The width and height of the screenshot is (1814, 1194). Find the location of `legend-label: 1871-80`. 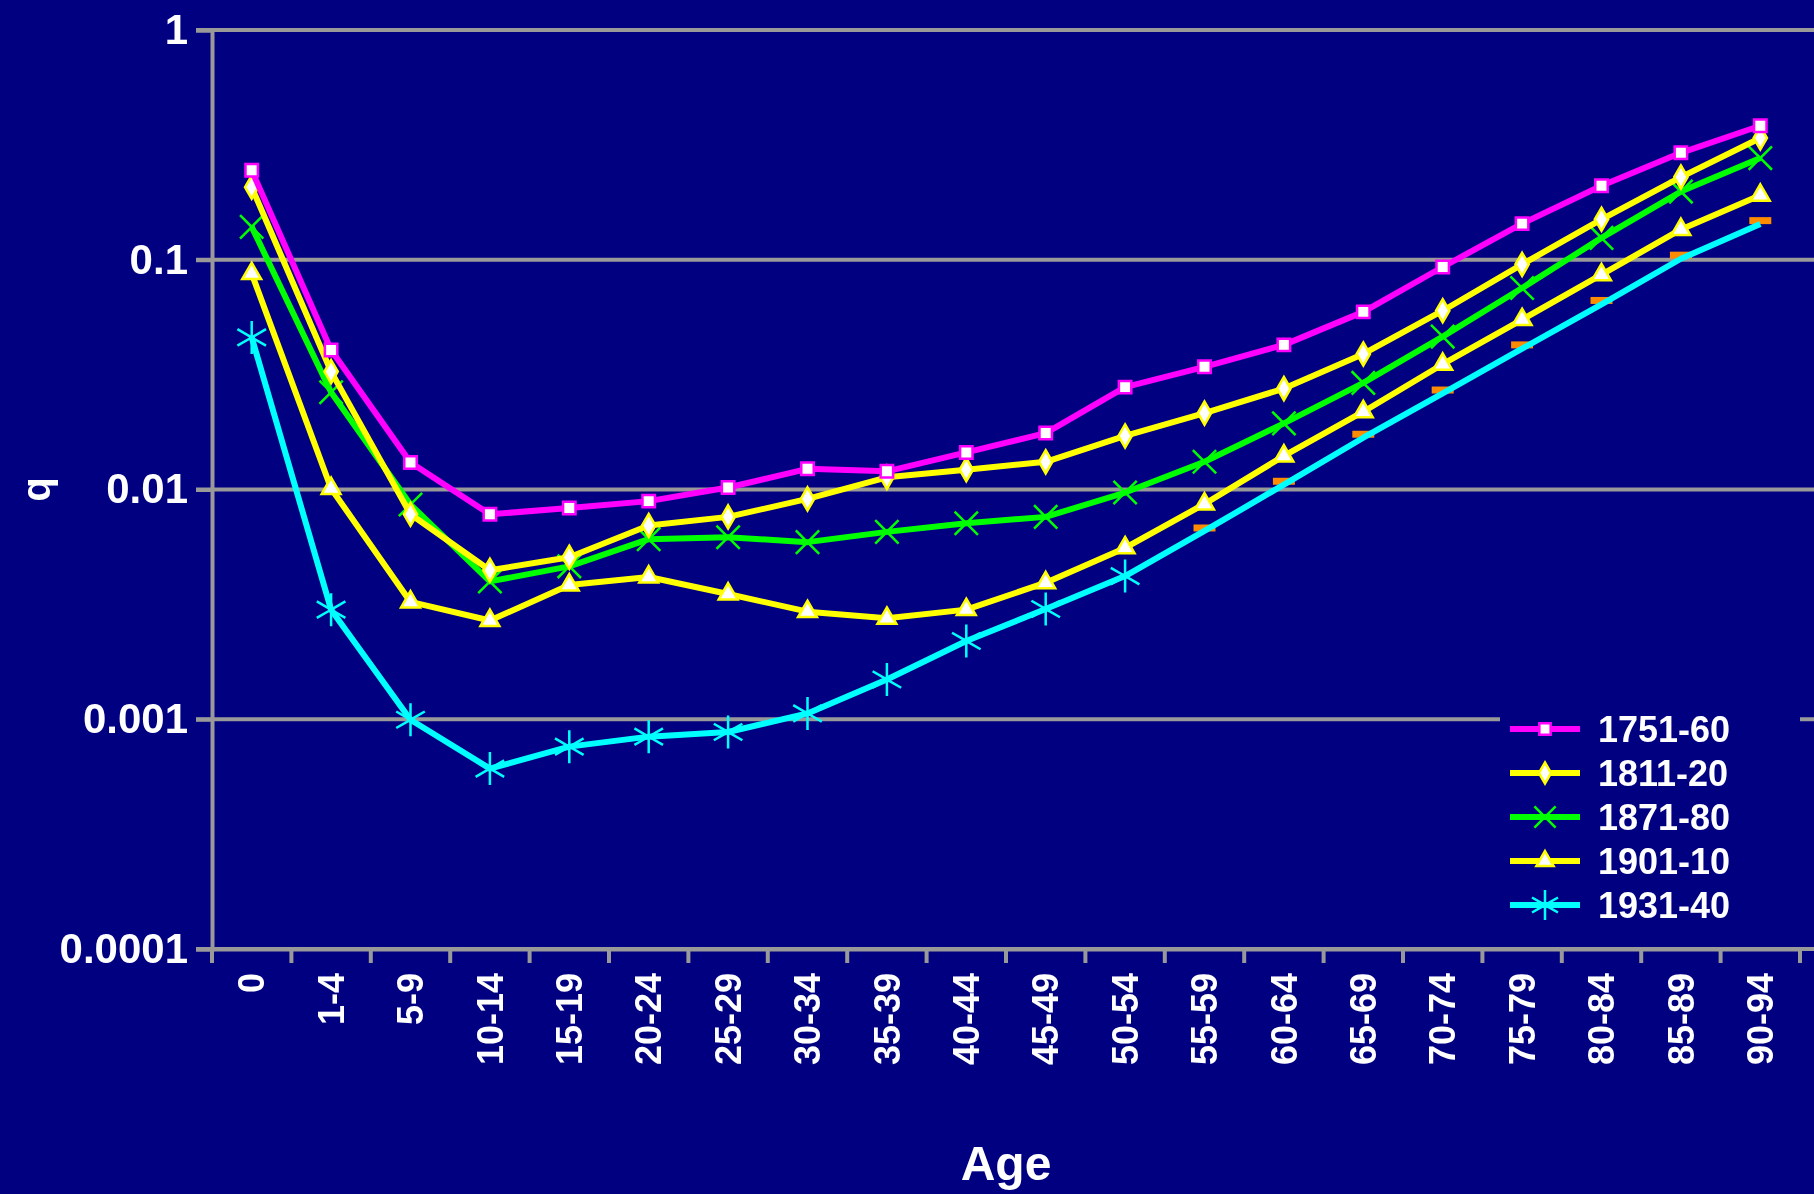

legend-label: 1871-80 is located at coordinates (1664, 817).